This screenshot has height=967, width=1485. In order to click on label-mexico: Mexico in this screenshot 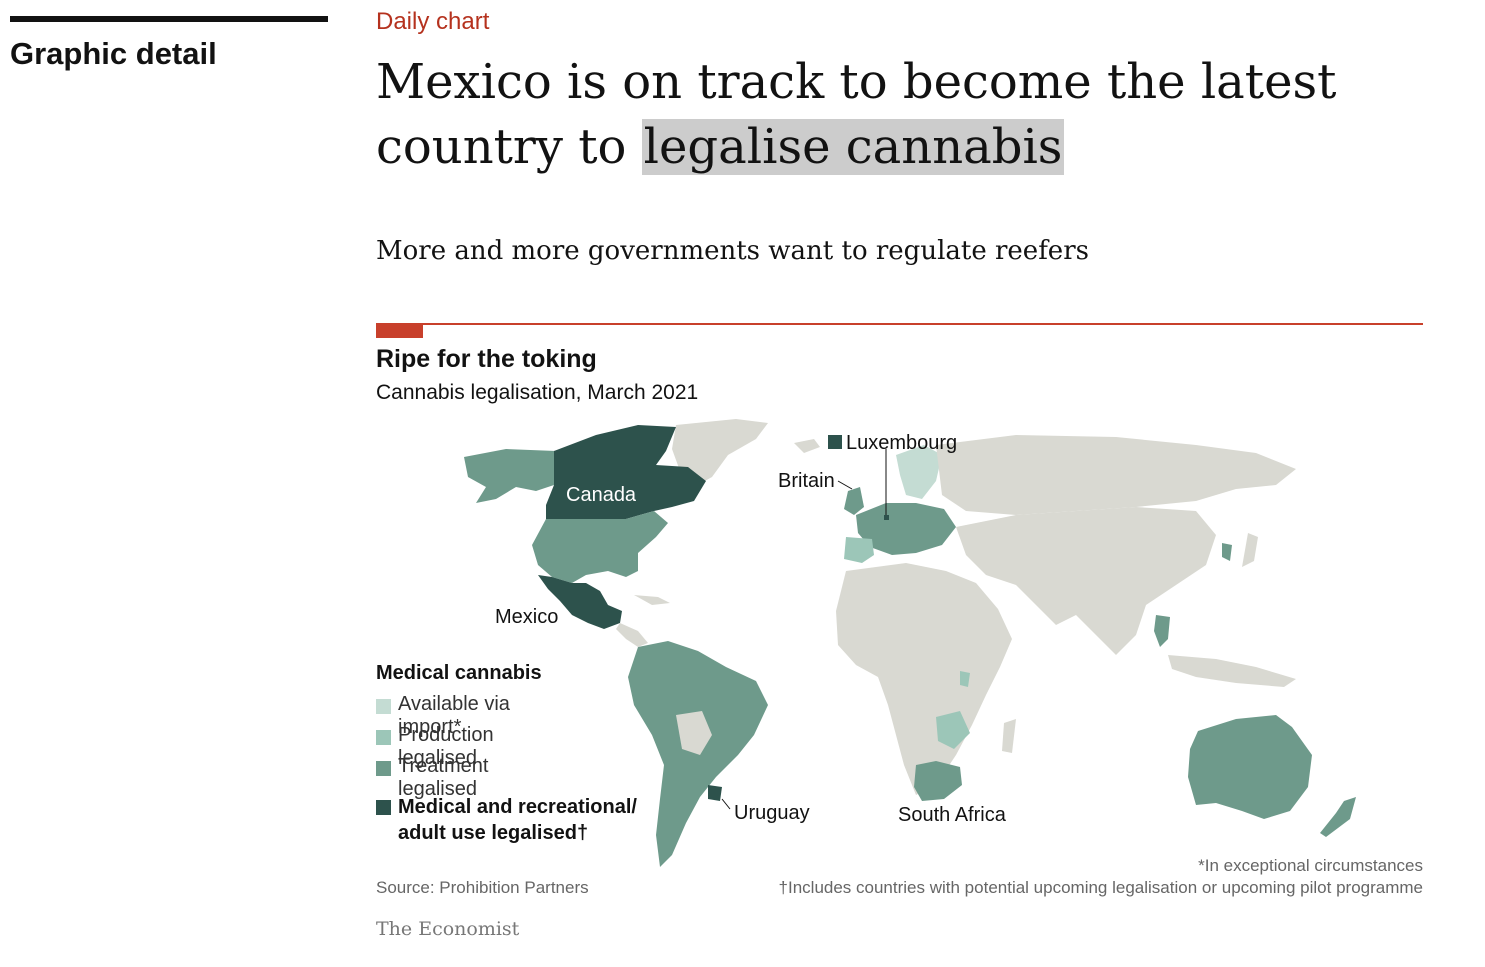, I will do `click(526, 617)`.